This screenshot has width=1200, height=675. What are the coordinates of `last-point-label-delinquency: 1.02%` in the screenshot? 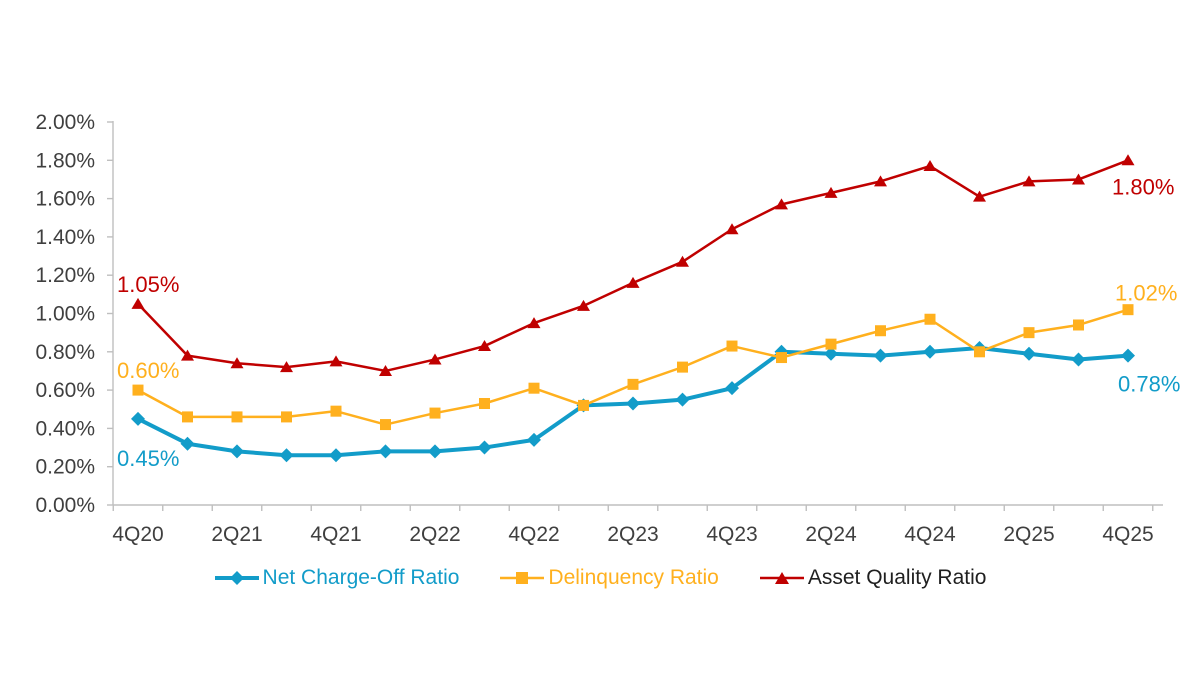 It's located at (1146, 293).